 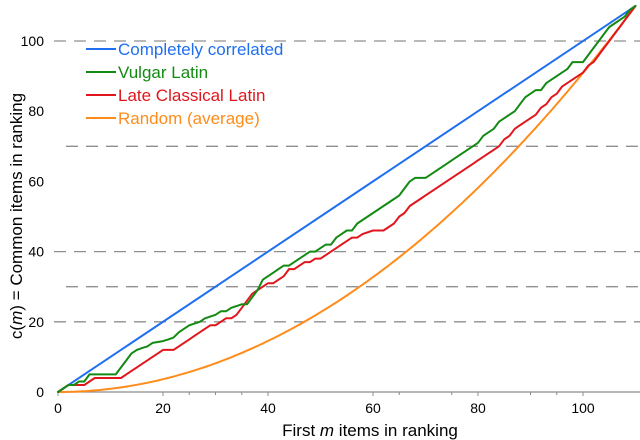 What do you see at coordinates (191, 95) in the screenshot?
I see `legend-label: Late Classical Latin` at bounding box center [191, 95].